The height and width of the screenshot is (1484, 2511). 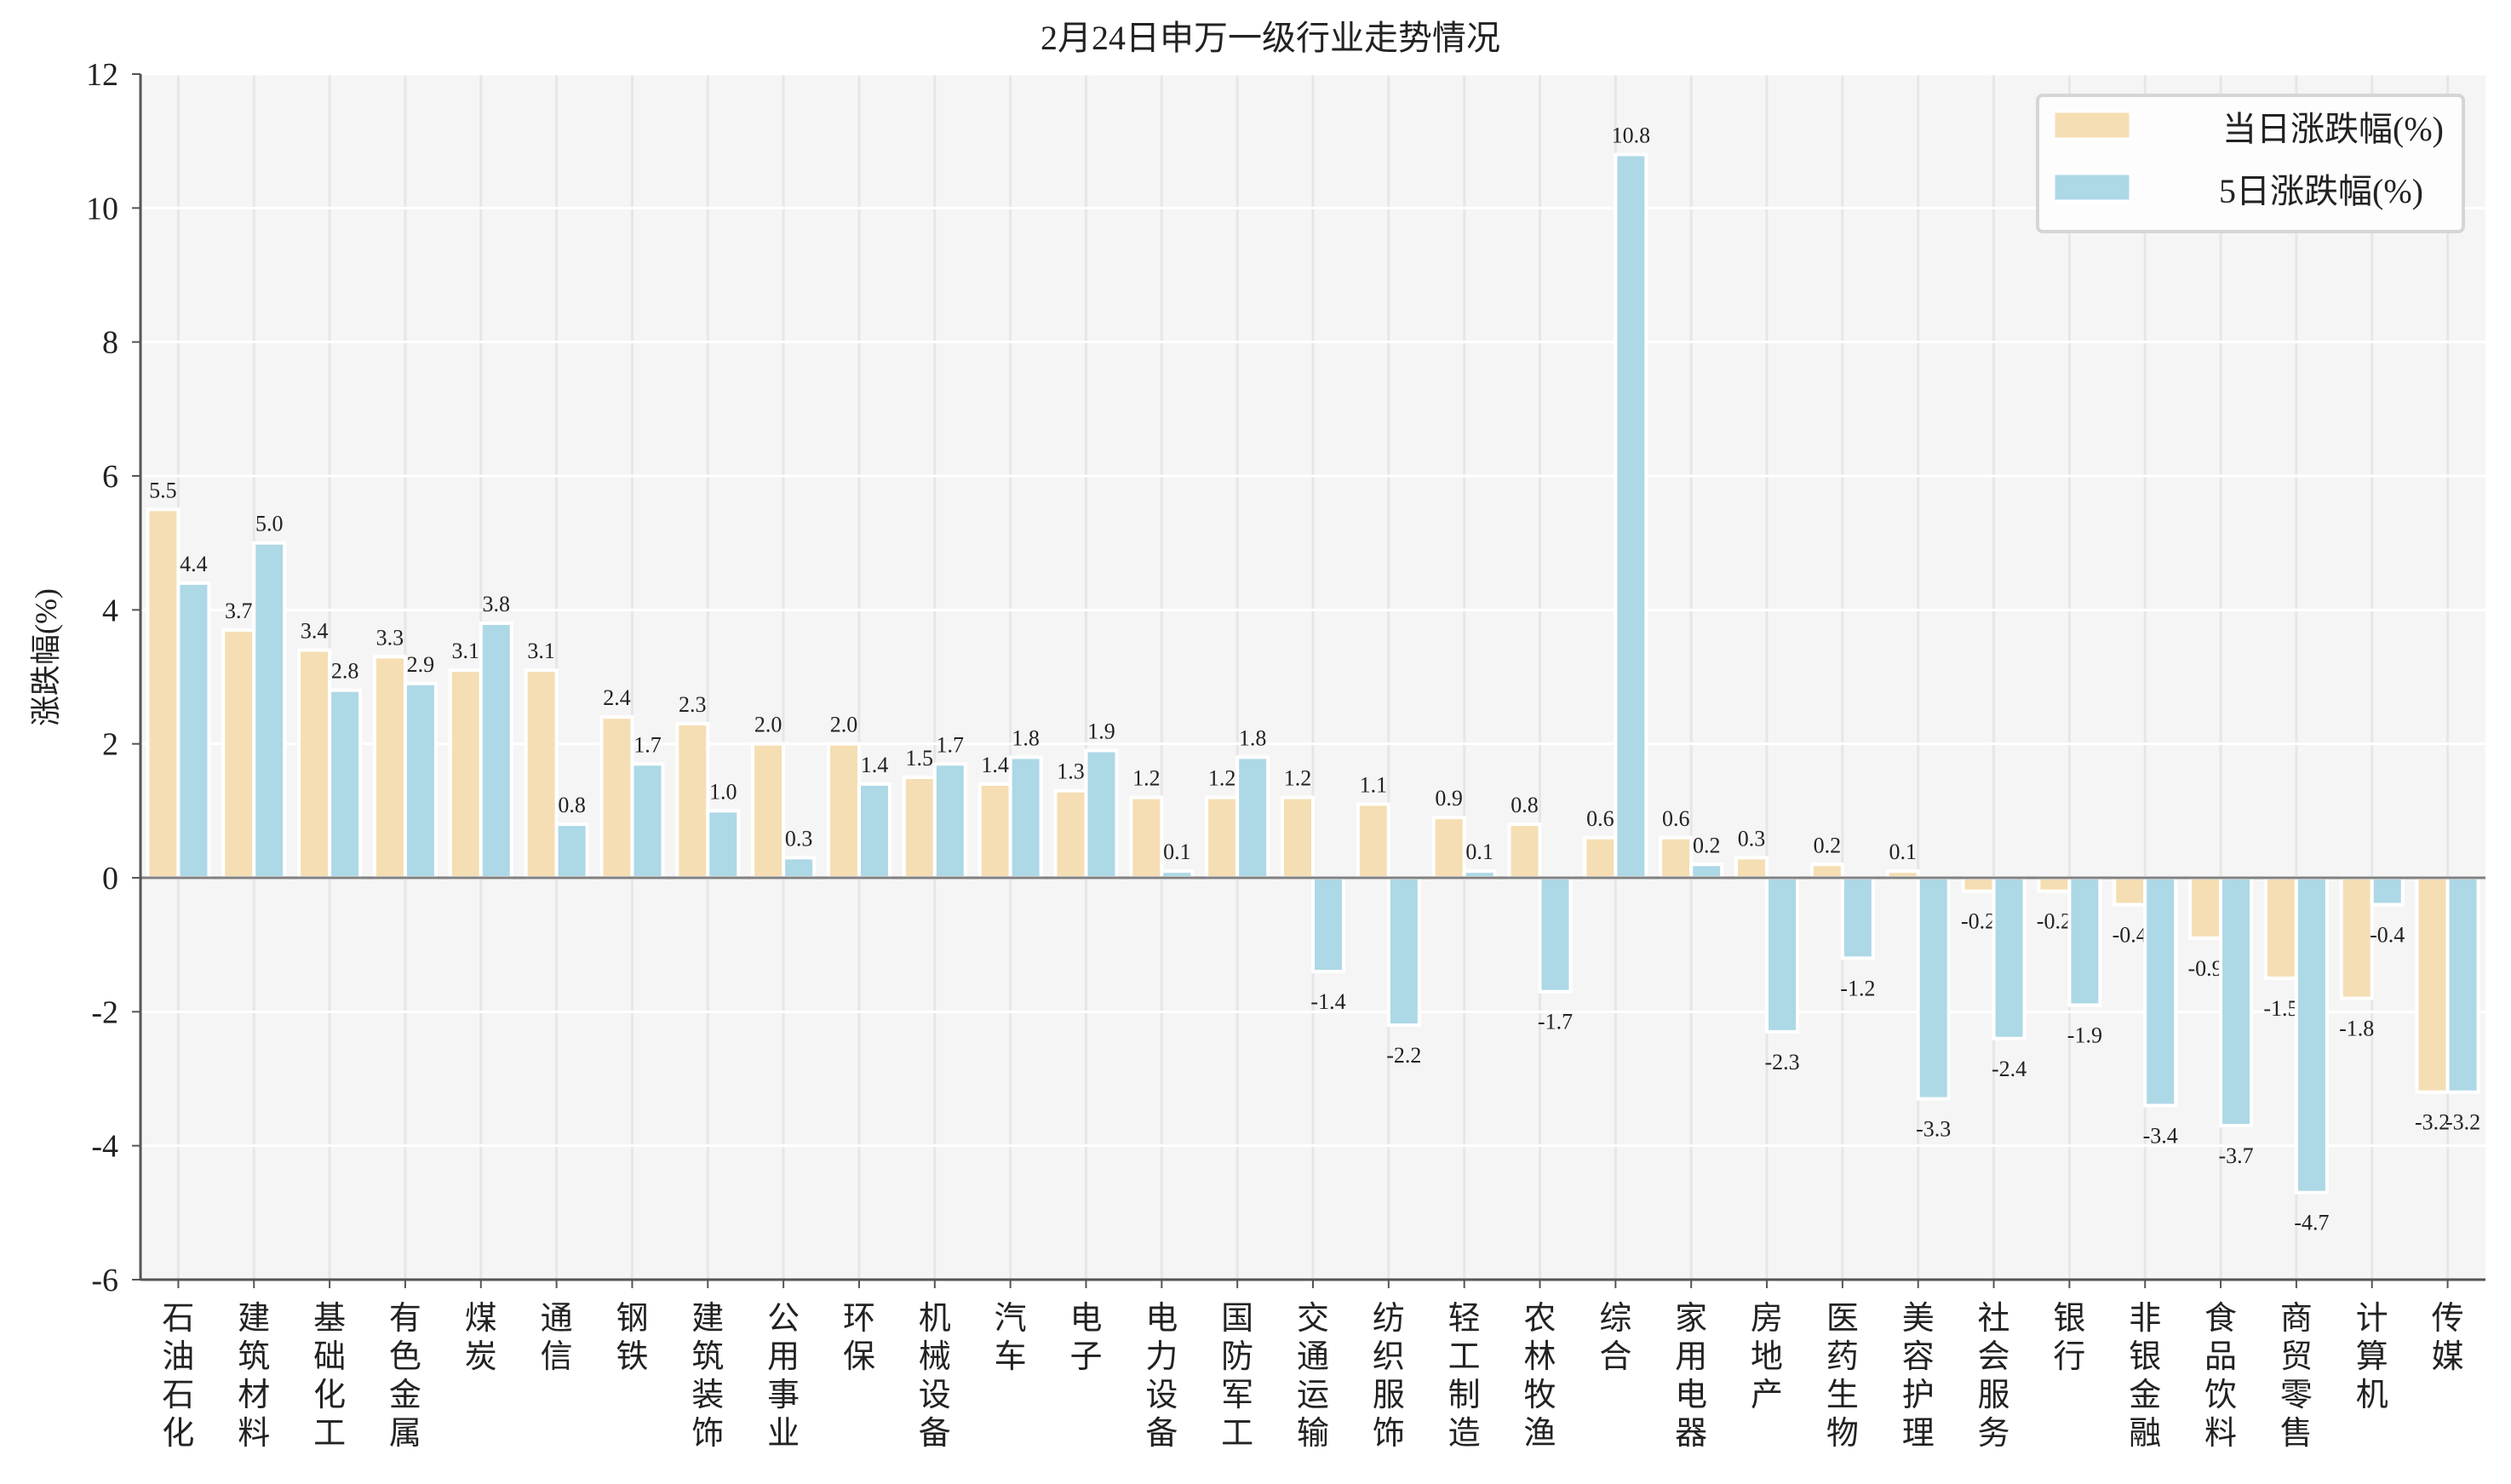 I want to click on data-label: -4.7, so click(x=2311, y=1223).